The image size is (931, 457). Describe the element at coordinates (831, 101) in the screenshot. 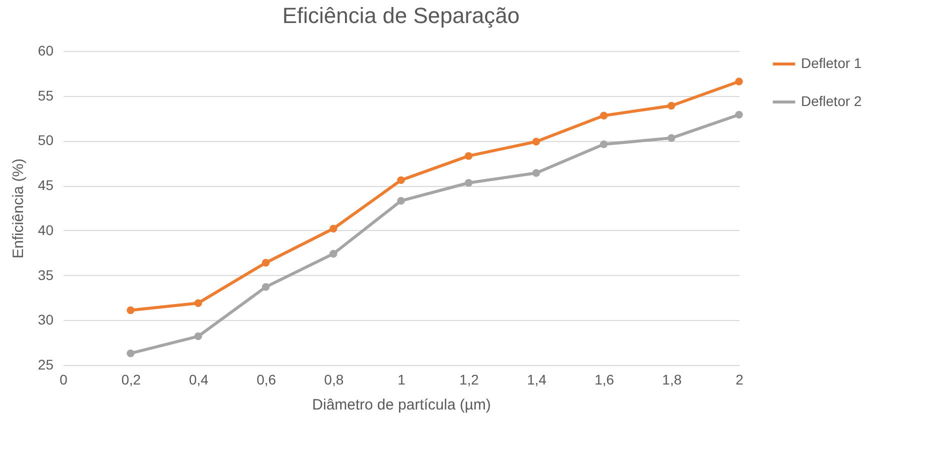

I see `legend-label: Defletor 2` at that location.